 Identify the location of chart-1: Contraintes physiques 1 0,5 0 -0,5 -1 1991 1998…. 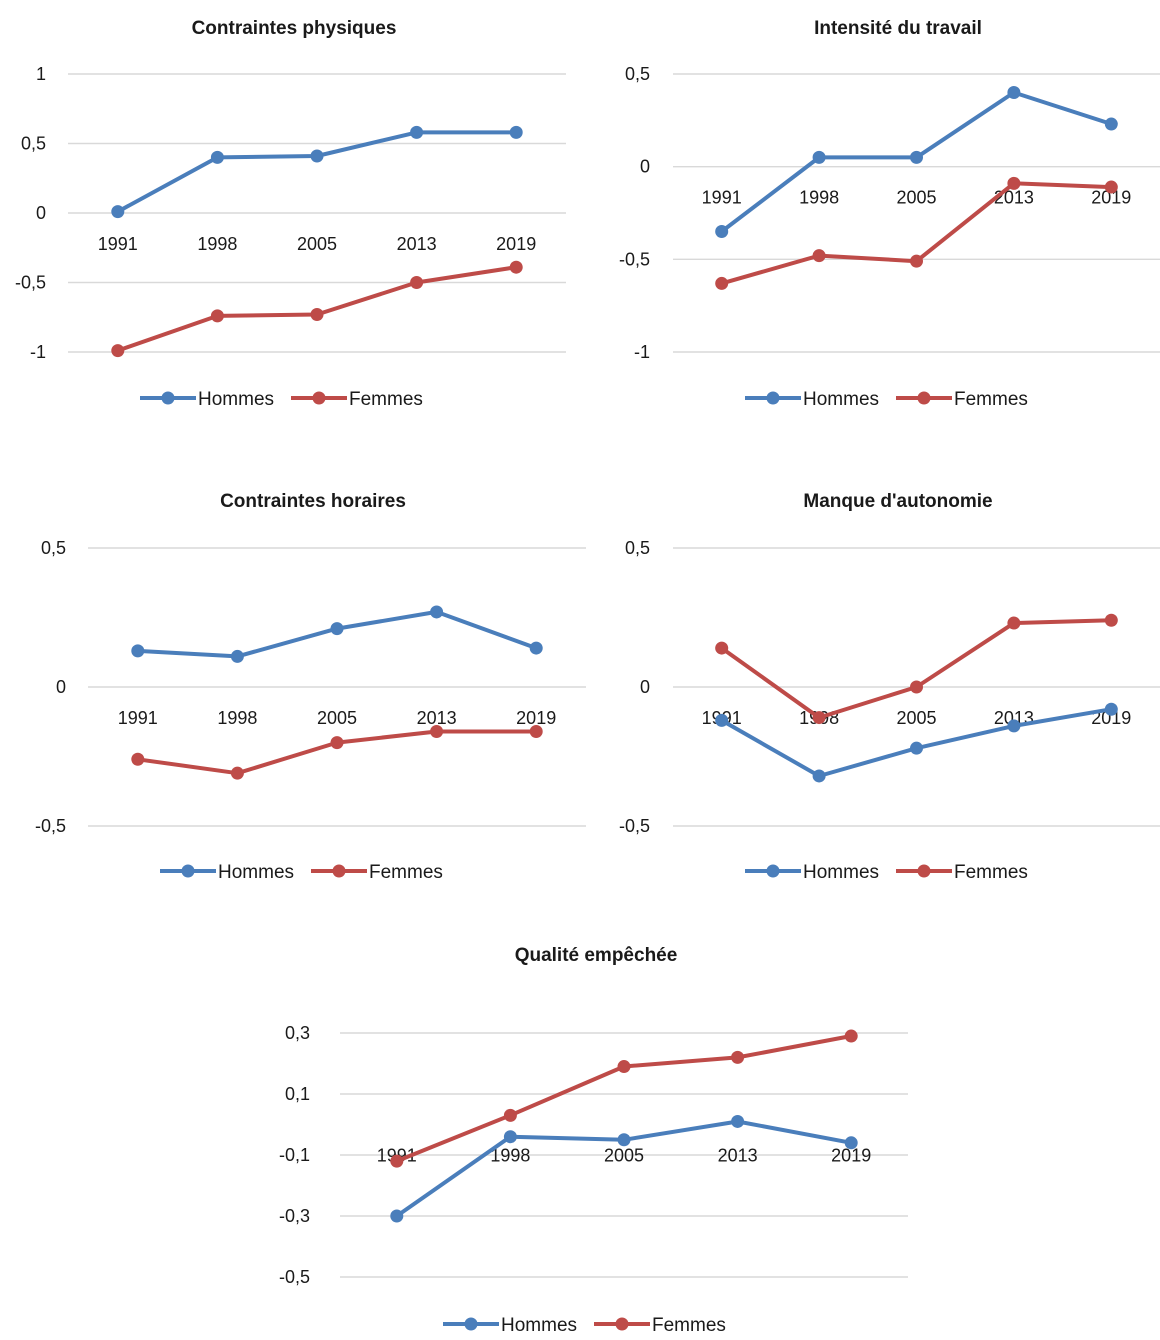
(290, 214).